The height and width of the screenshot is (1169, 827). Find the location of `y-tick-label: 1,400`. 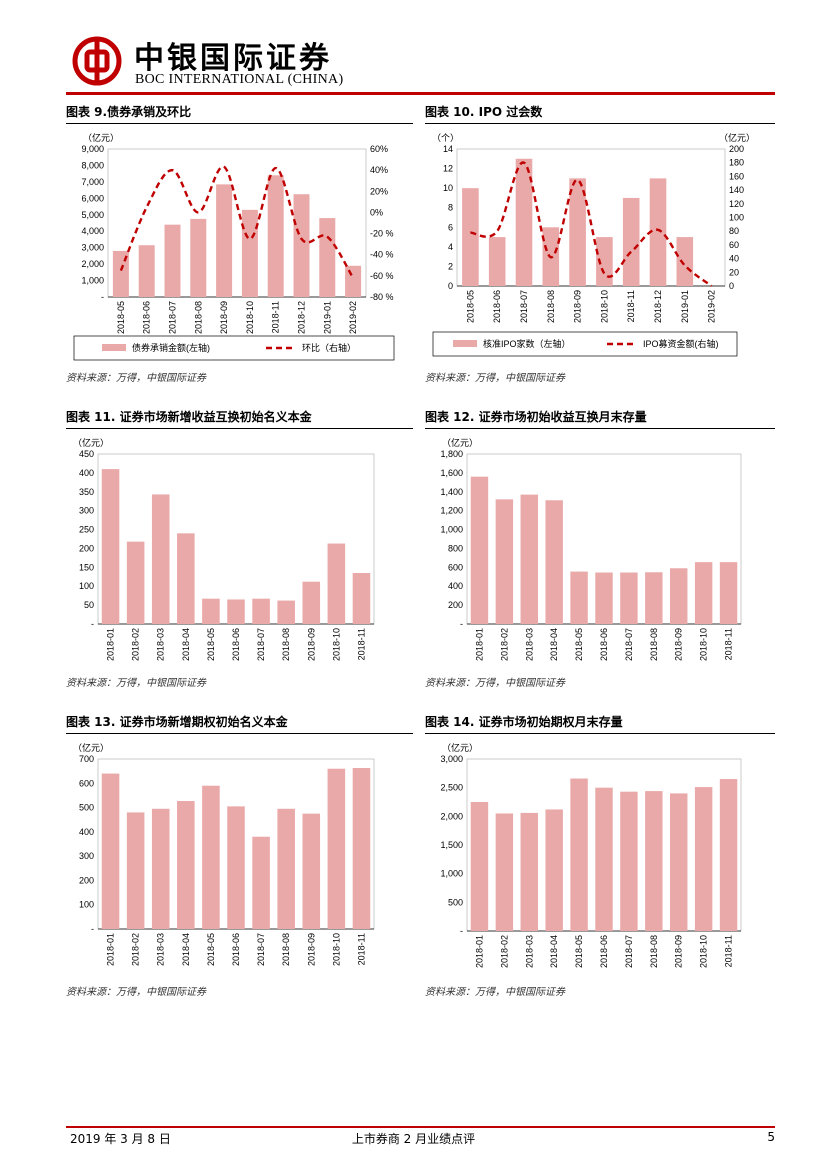

y-tick-label: 1,400 is located at coordinates (451, 492).